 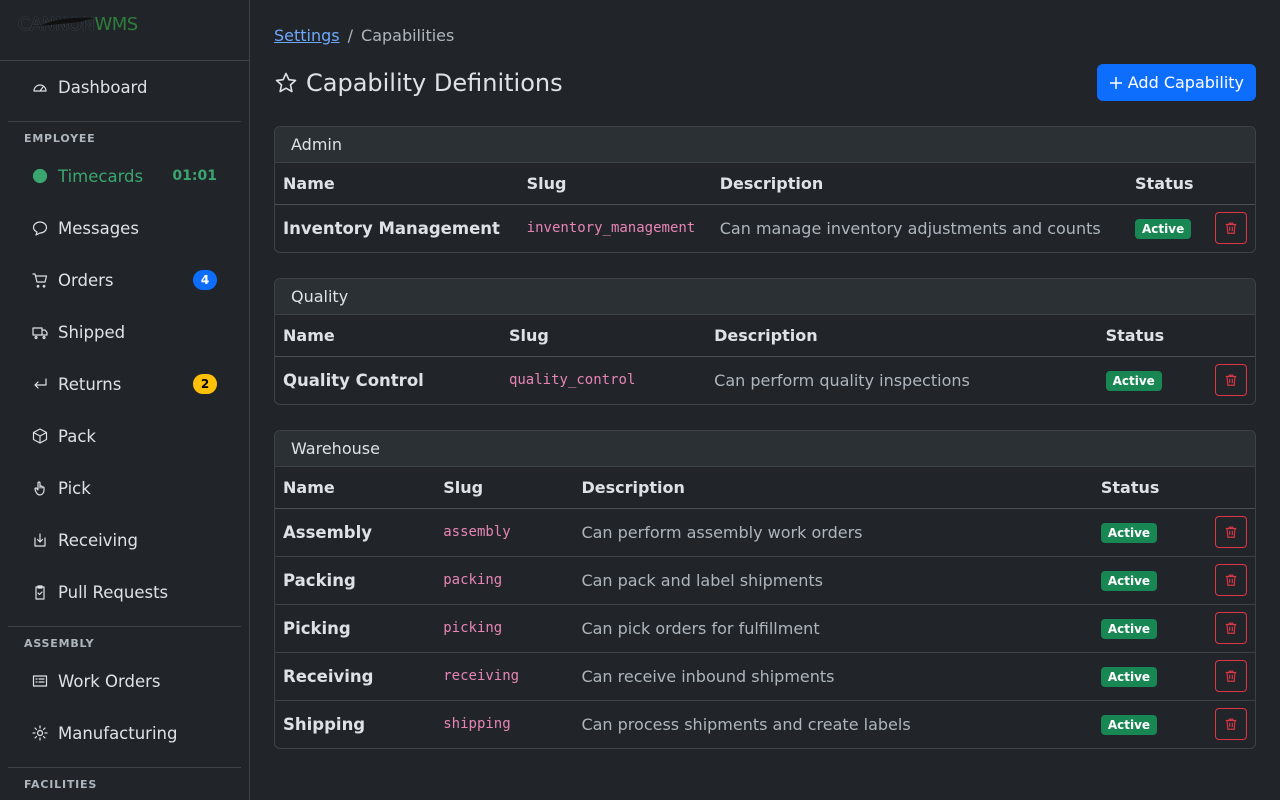 I want to click on breadcrumb-current: Capabilities, so click(x=408, y=35).